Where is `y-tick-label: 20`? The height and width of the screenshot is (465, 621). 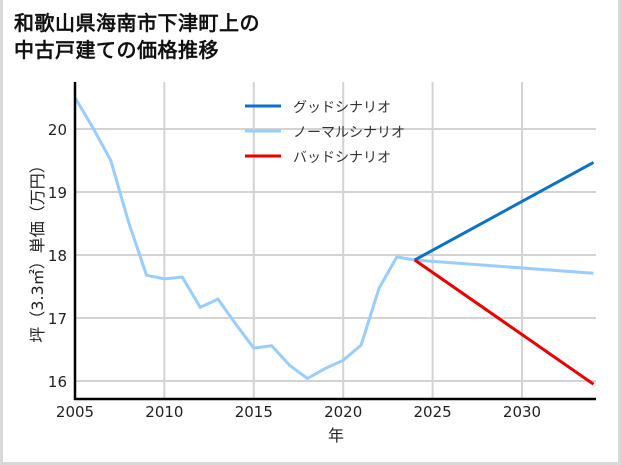
y-tick-label: 20 is located at coordinates (57, 130).